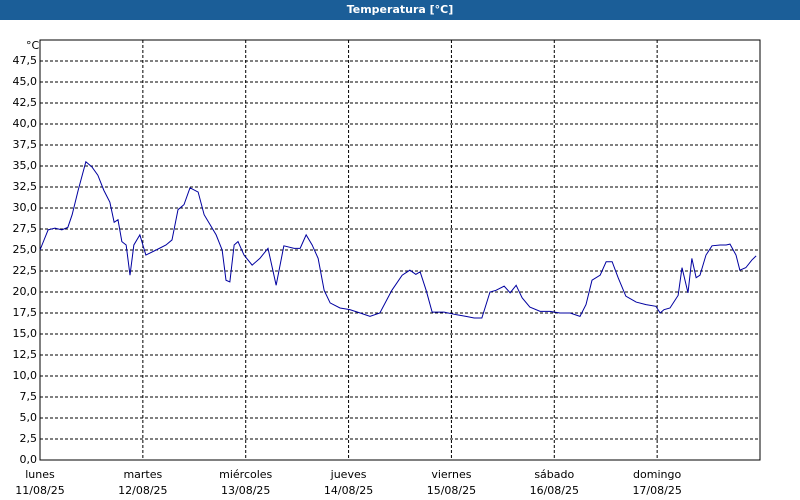 This screenshot has width=800, height=500. What do you see at coordinates (29, 417) in the screenshot?
I see `y-tick-label: 5,0` at bounding box center [29, 417].